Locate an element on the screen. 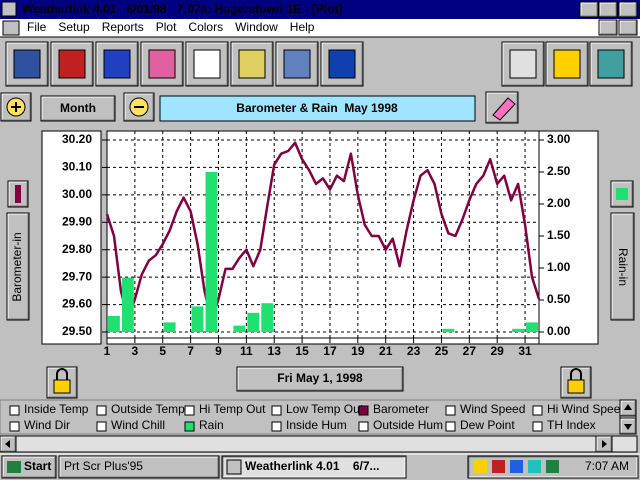 The image size is (640, 480). y2-tick-label: 0.50 is located at coordinates (559, 299).